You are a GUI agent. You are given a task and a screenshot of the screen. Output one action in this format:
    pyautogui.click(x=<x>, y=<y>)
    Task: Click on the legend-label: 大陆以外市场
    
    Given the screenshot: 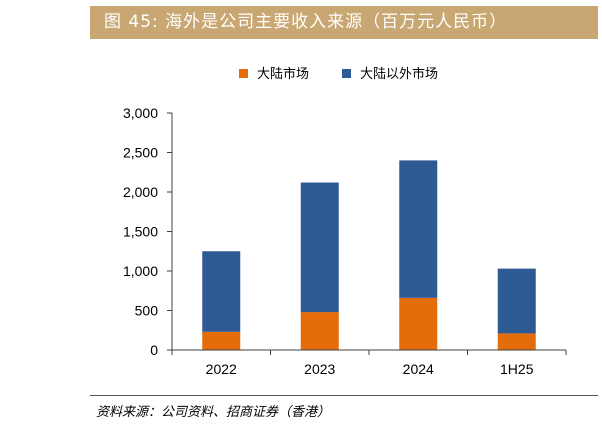 What is the action you would take?
    pyautogui.click(x=399, y=74)
    